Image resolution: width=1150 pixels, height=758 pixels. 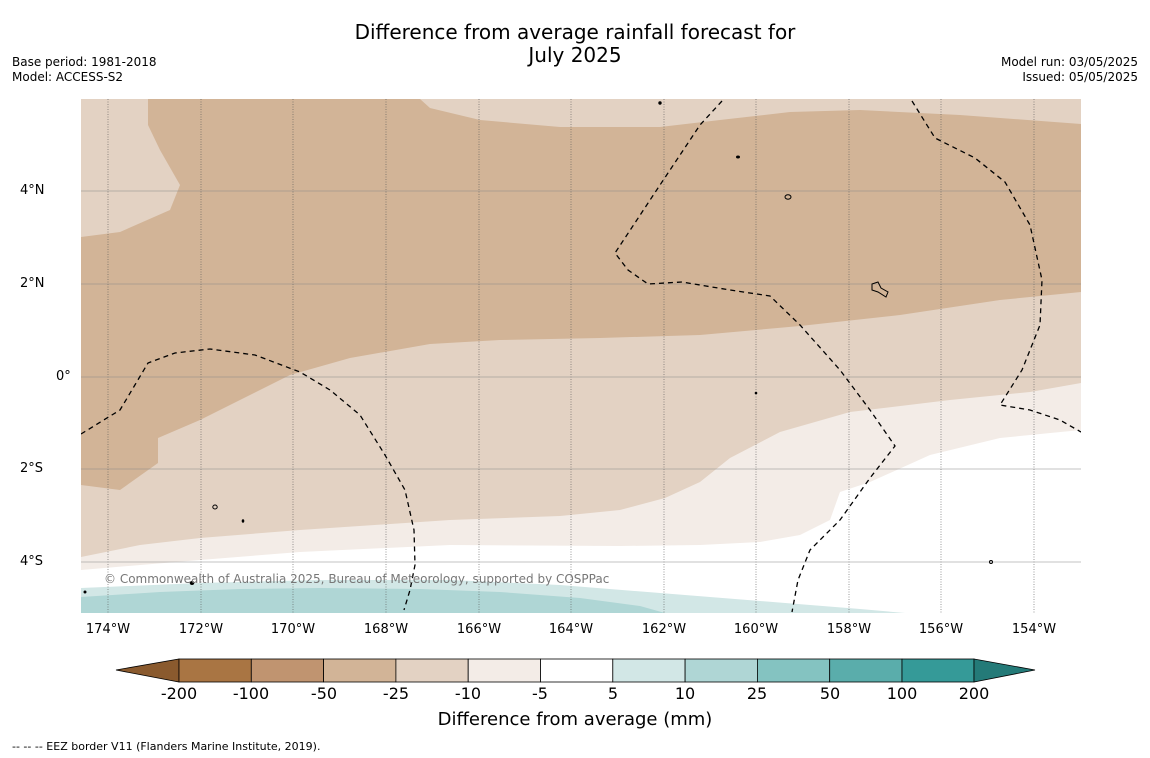 I want to click on colorbar-label: -10, so click(x=468, y=693).